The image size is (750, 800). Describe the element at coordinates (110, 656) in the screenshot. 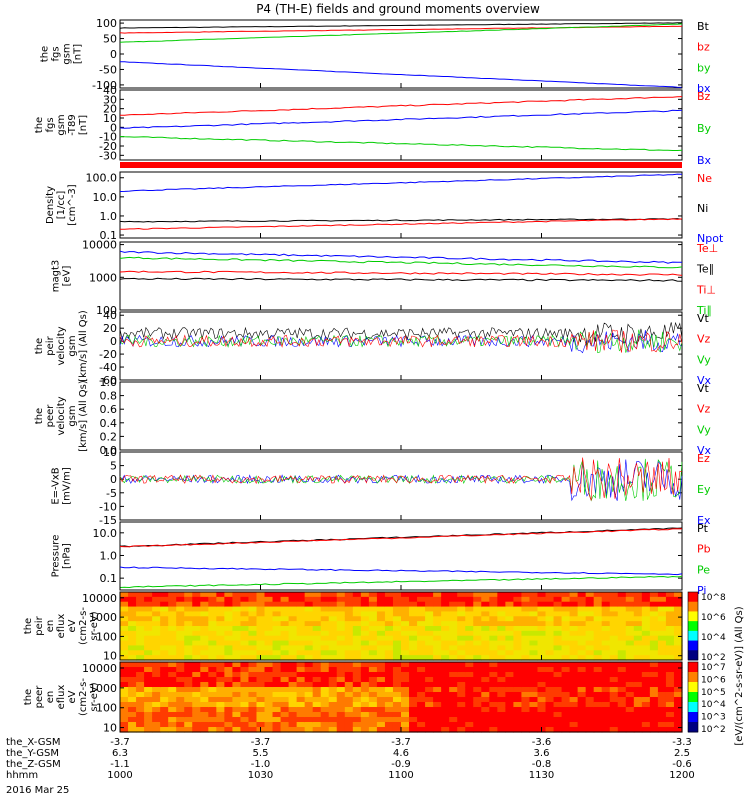

I see `y-tick-label: 10` at that location.